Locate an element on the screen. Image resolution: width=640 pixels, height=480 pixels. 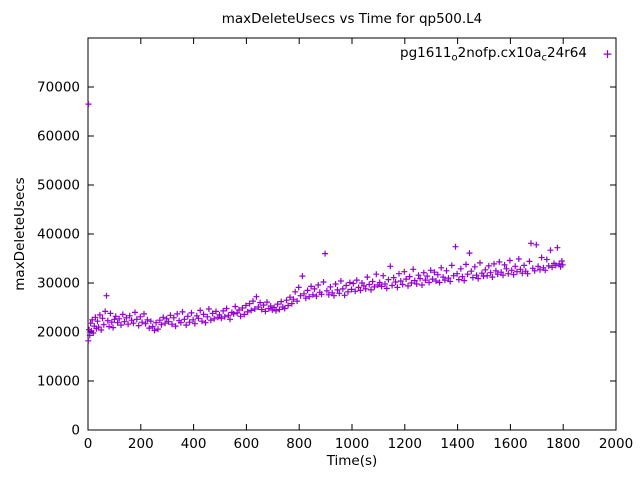
svg-text: 70000 is located at coordinates (58, 88).